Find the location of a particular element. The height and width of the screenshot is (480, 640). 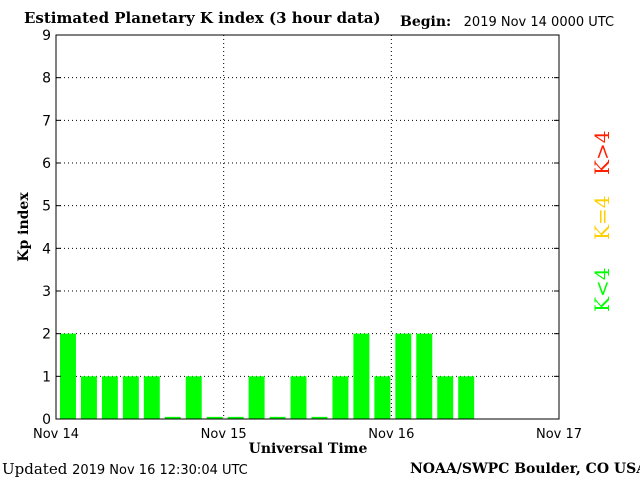

updated-value: 2019 Nov 16 12:30:04 UTC is located at coordinates (160, 470).